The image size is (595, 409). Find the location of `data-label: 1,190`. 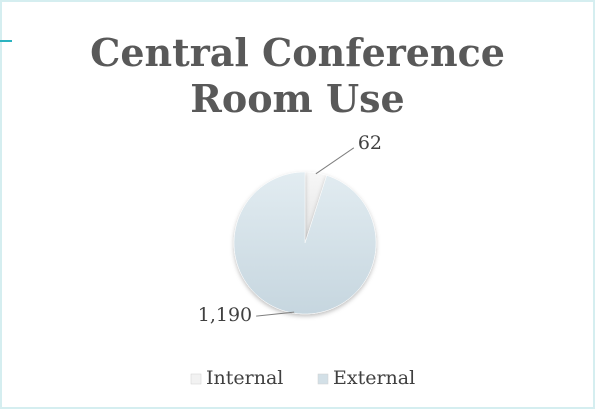

data-label: 1,190 is located at coordinates (225, 315).